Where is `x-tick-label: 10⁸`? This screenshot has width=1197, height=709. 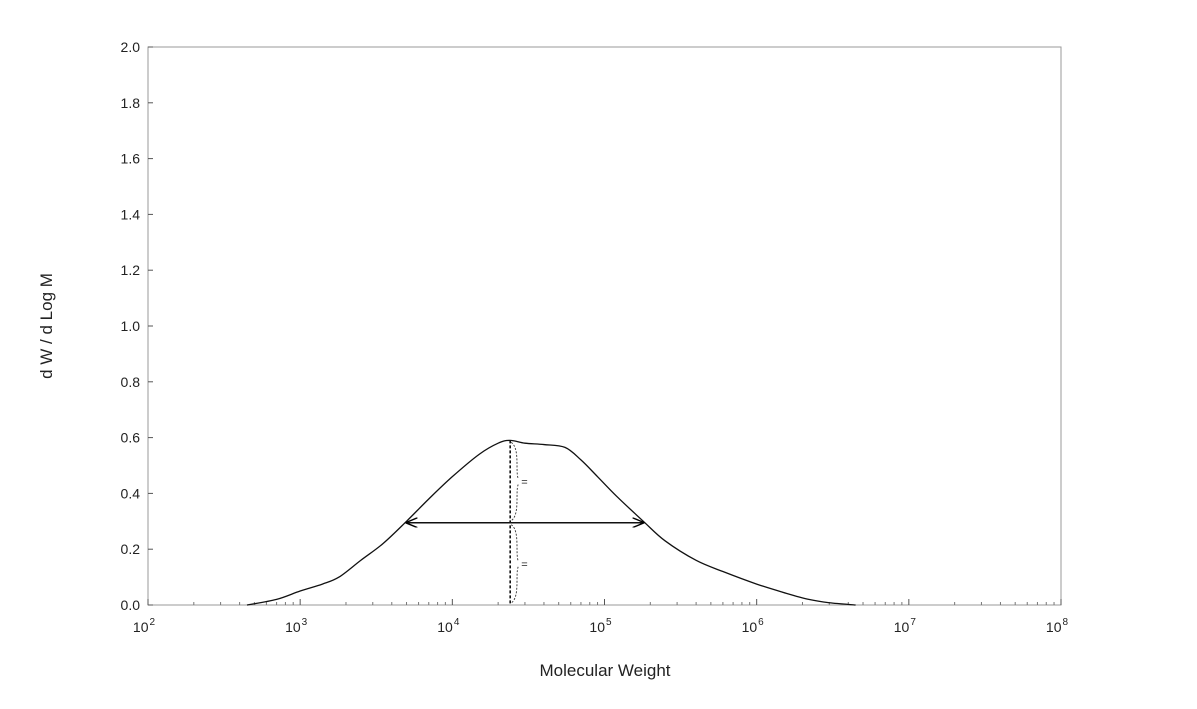 x-tick-label: 10⁸ is located at coordinates (1057, 626).